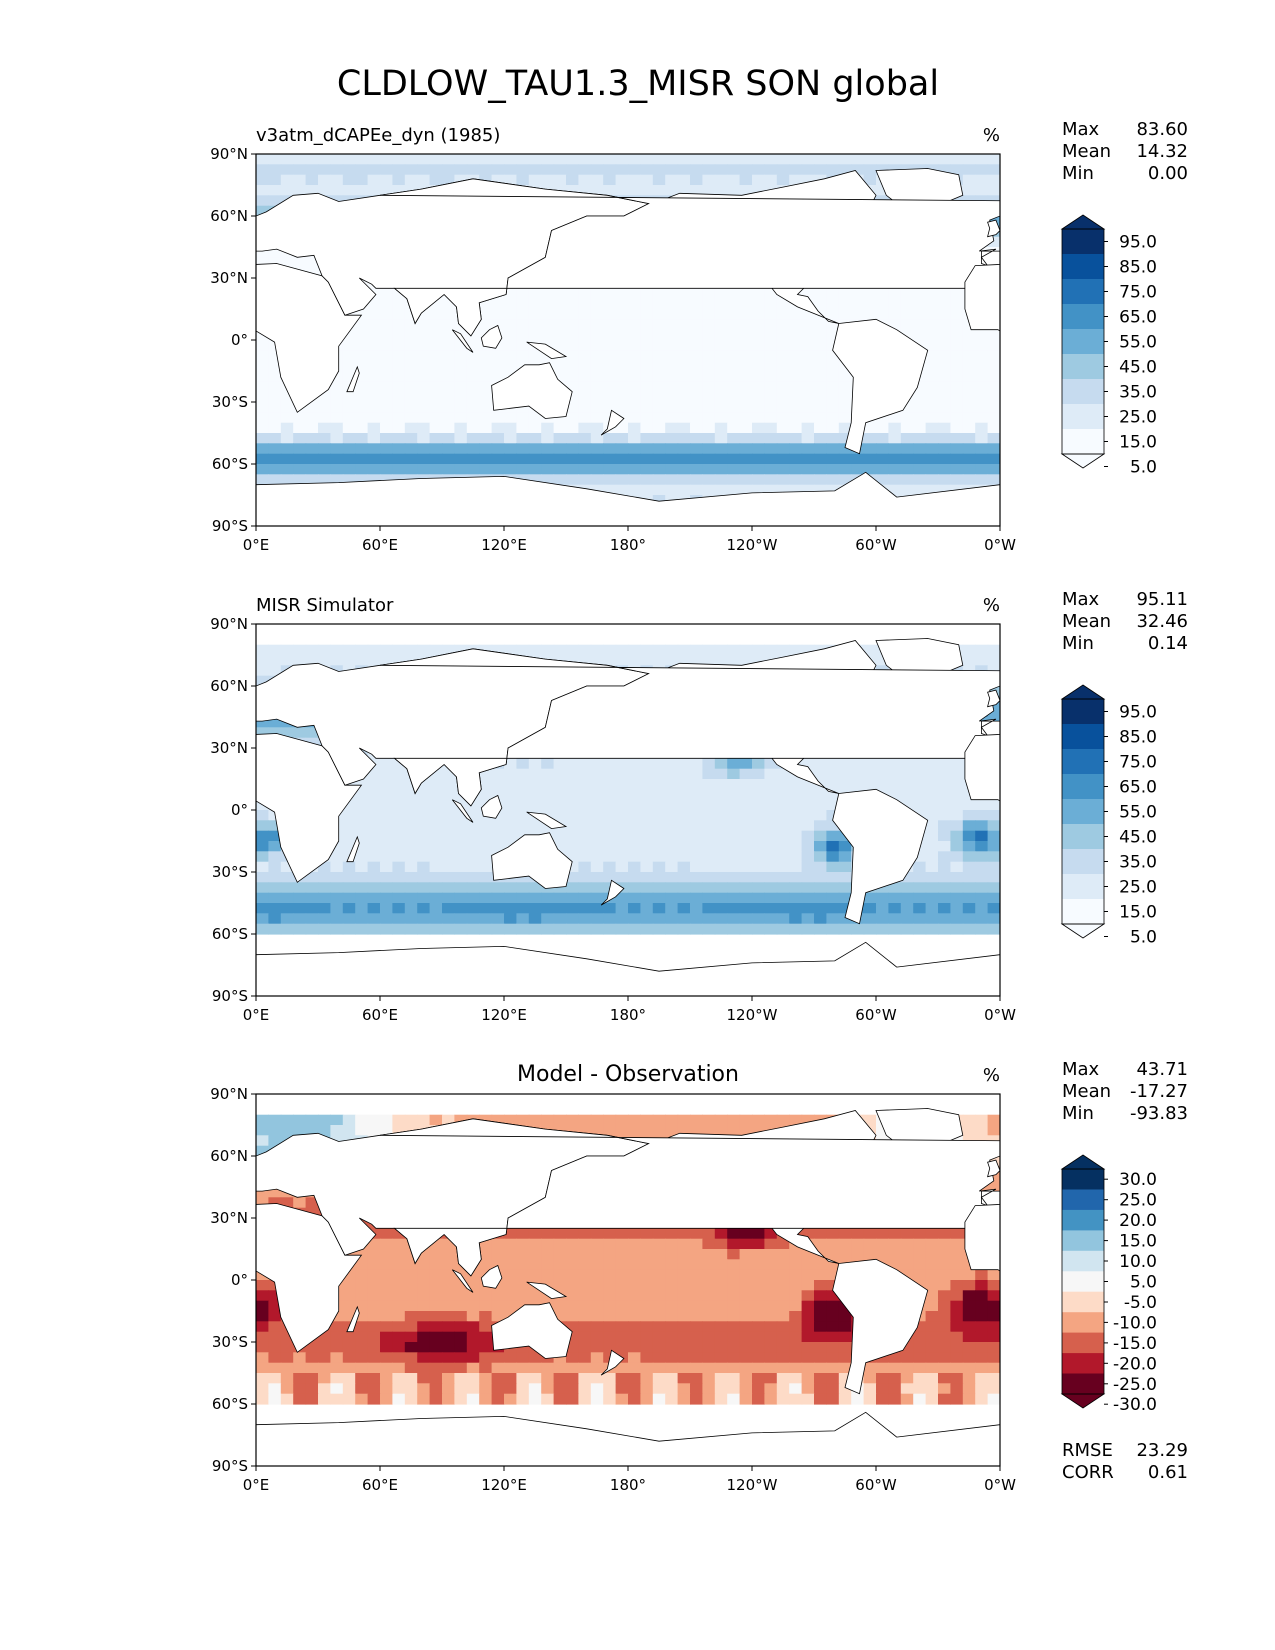  Describe the element at coordinates (1083, 912) in the screenshot. I see `colorbar-segment` at that location.